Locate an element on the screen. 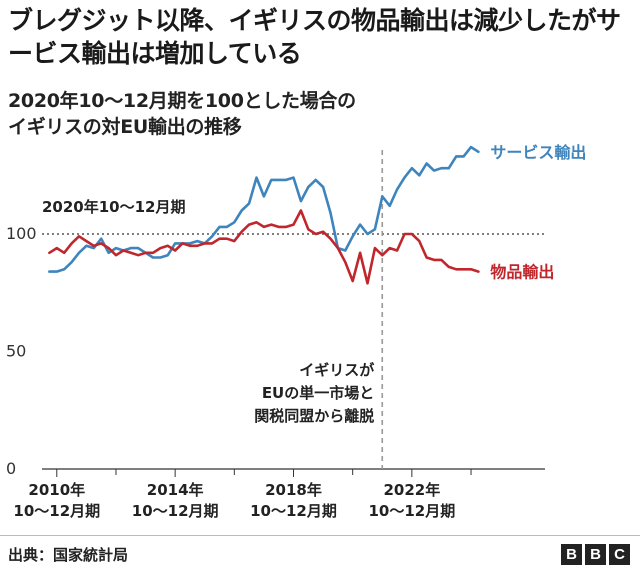 This screenshot has width=640, height=576. source-note: 出典：国家統計局 is located at coordinates (68, 555).